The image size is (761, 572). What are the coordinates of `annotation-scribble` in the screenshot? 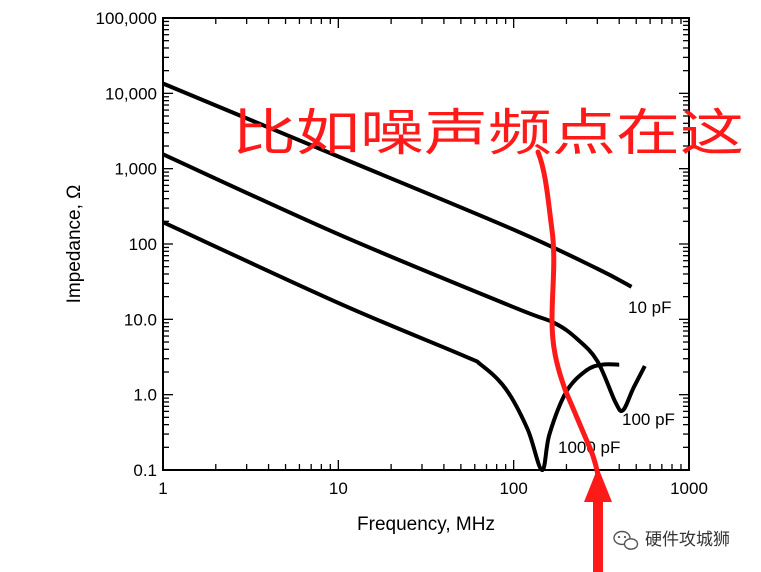 It's located at (568, 316).